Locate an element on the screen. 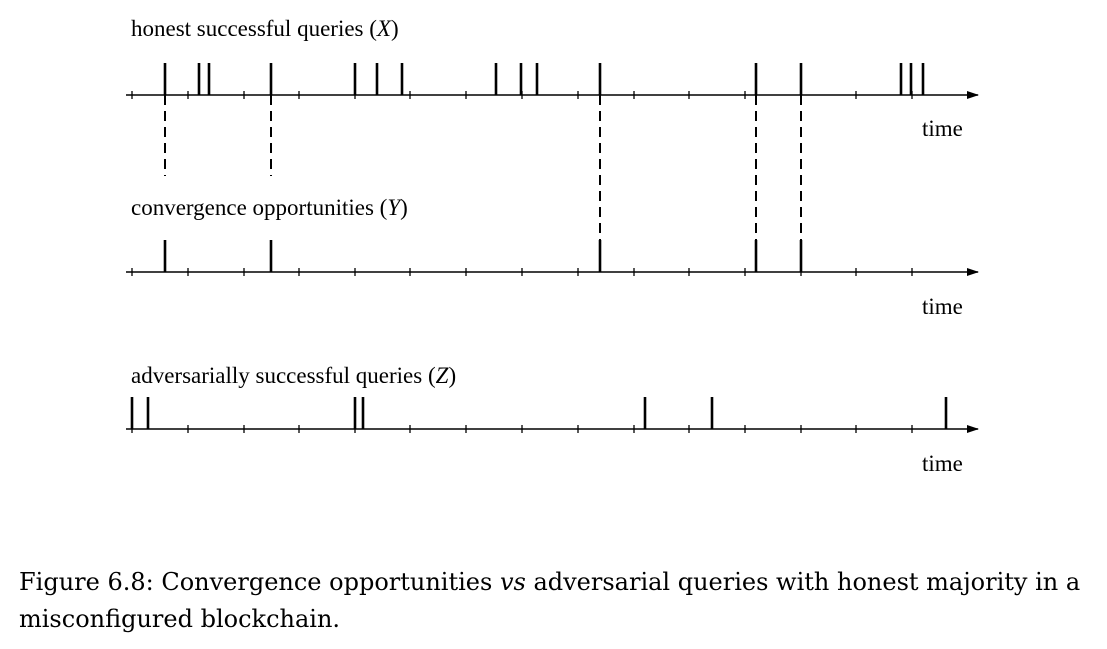 The image size is (1107, 649). dashed-links is located at coordinates (483, 167).